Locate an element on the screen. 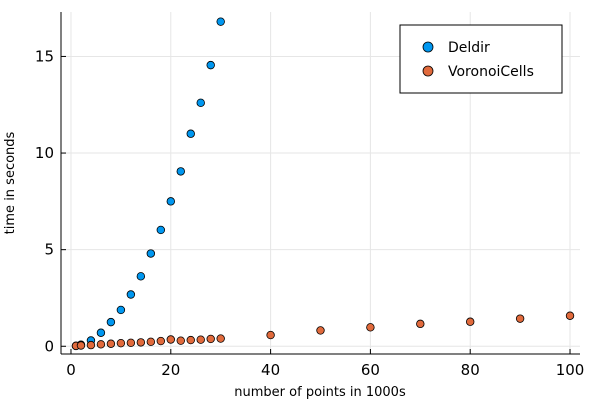  y-tick-label: 0 is located at coordinates (49, 346).